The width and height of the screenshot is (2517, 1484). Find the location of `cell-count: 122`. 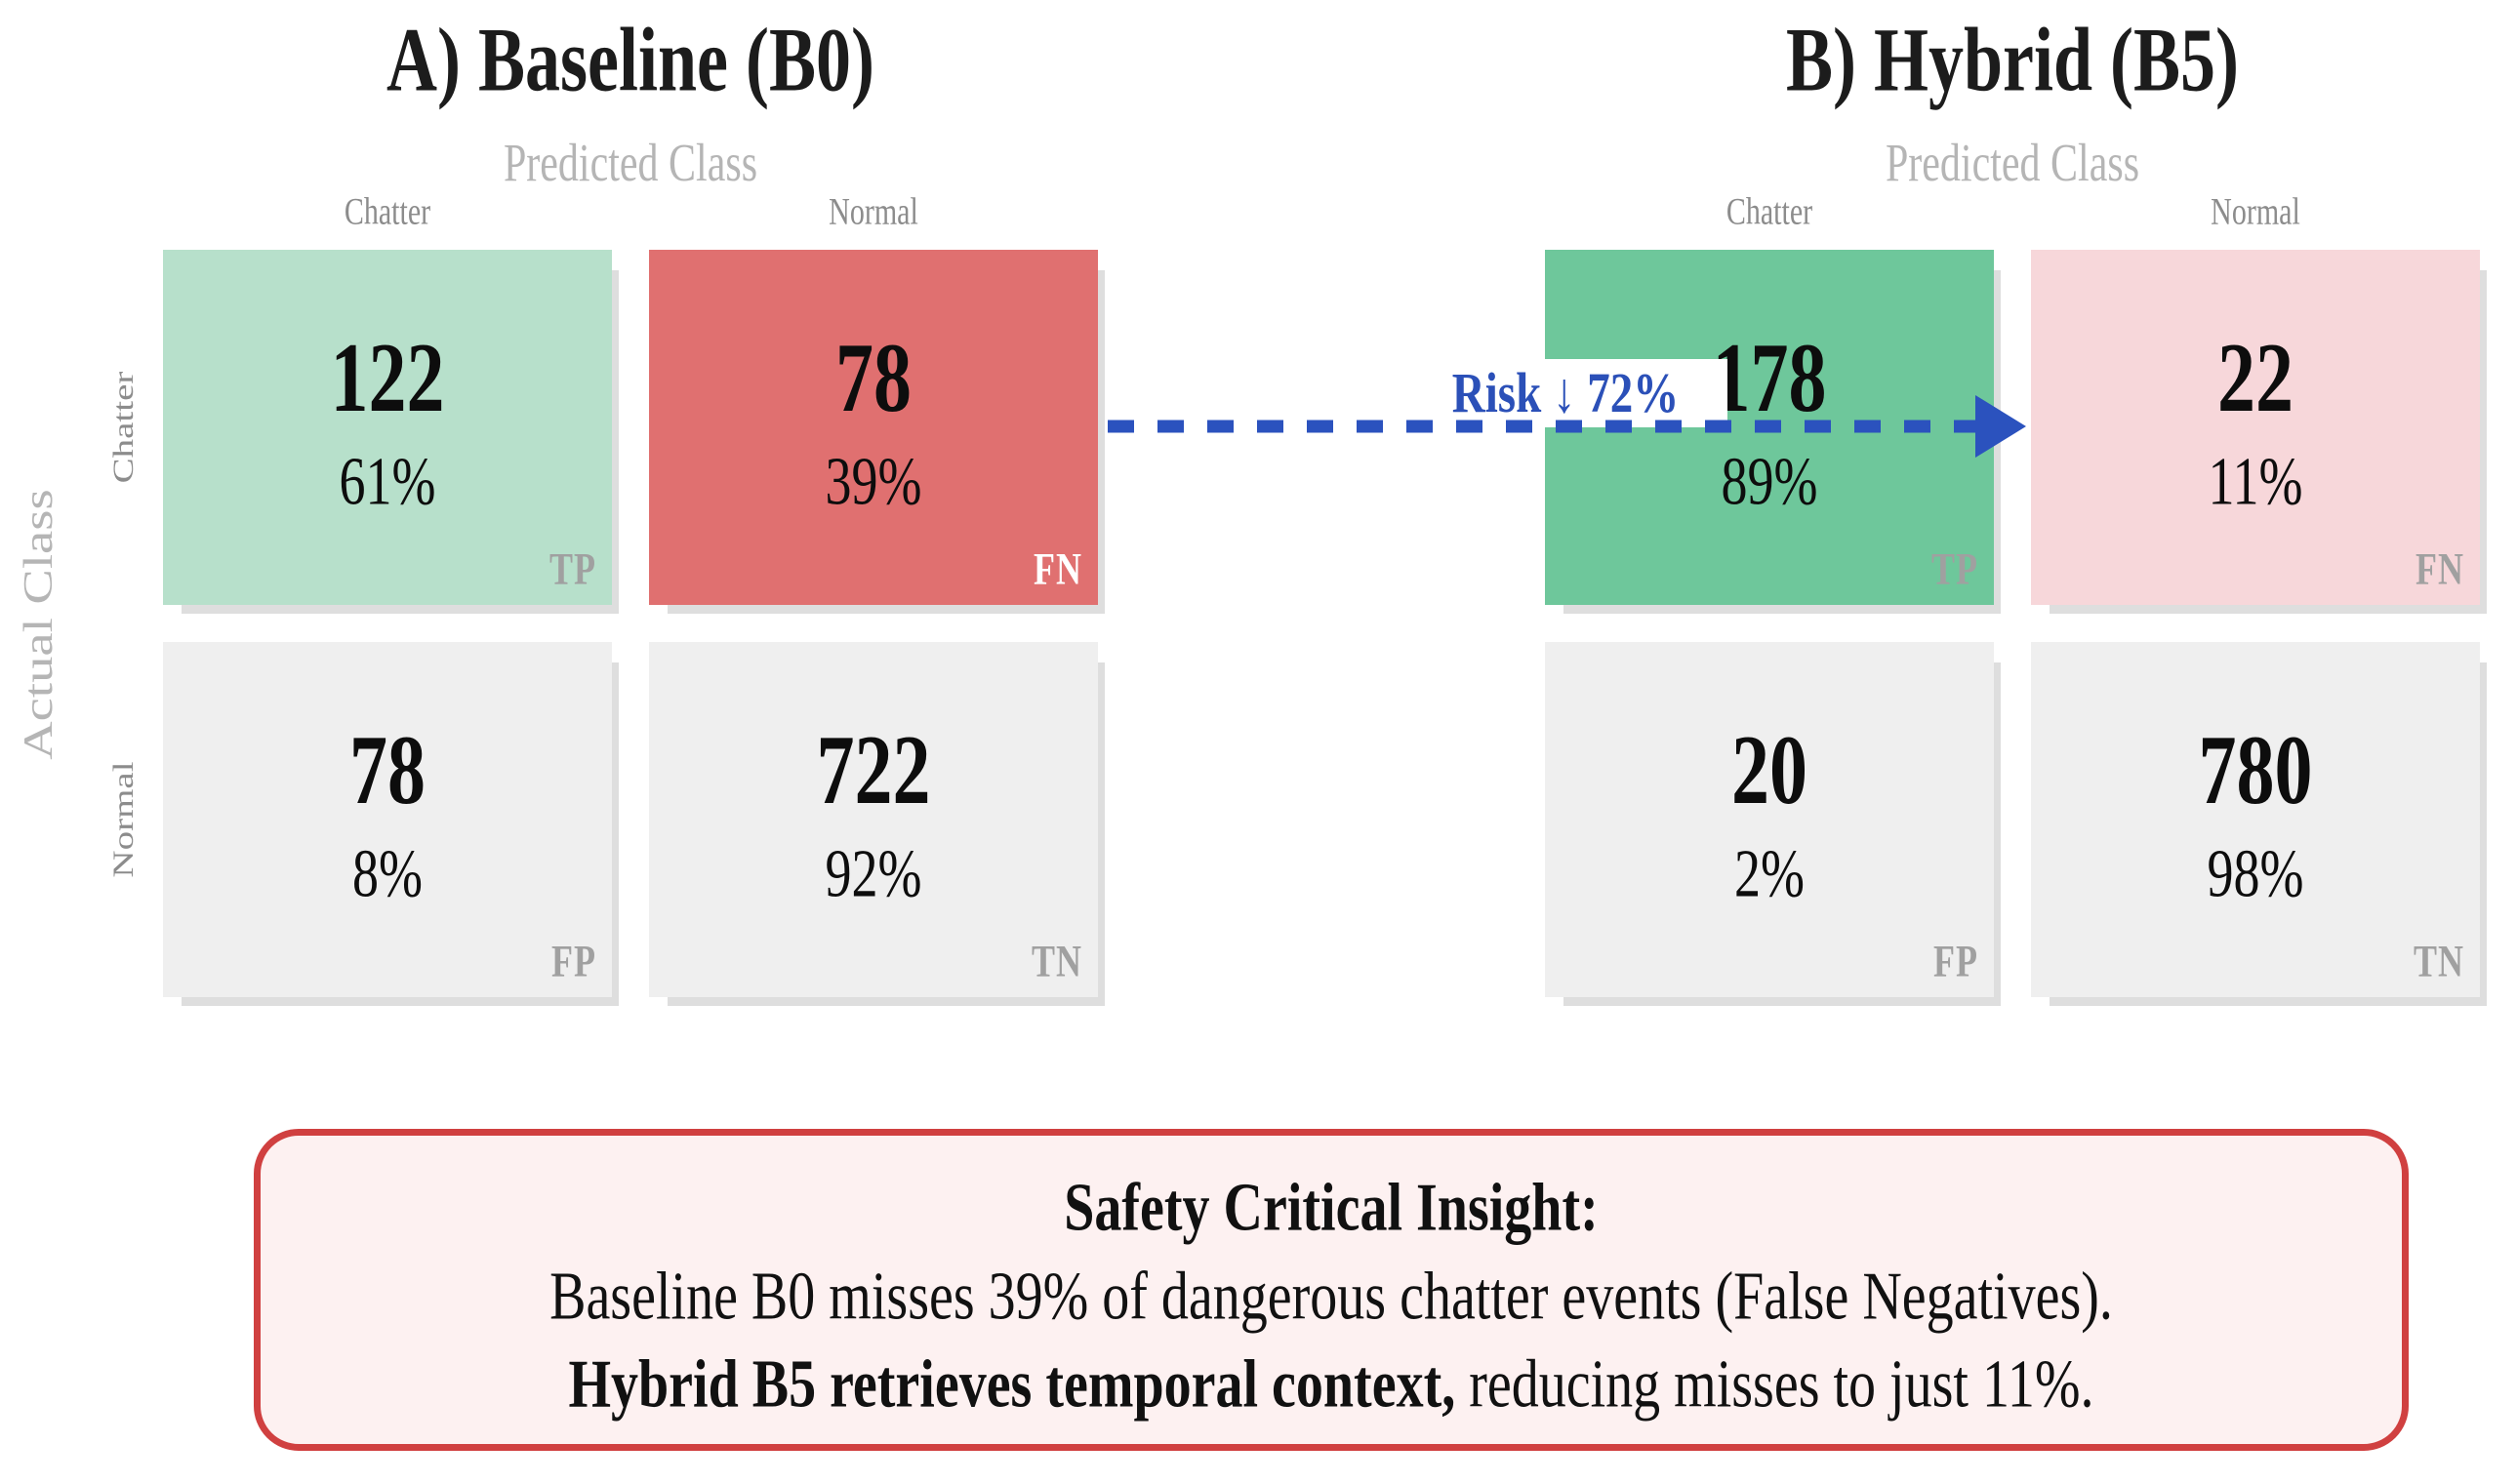

cell-count: 122 is located at coordinates (388, 376).